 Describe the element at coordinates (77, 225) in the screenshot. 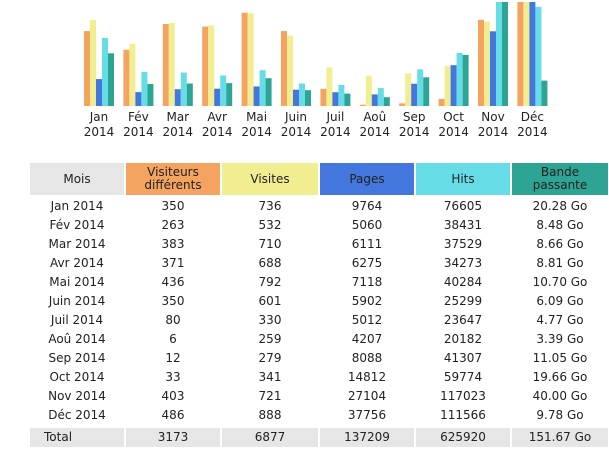

I see `table-cell: Fév 2014` at that location.